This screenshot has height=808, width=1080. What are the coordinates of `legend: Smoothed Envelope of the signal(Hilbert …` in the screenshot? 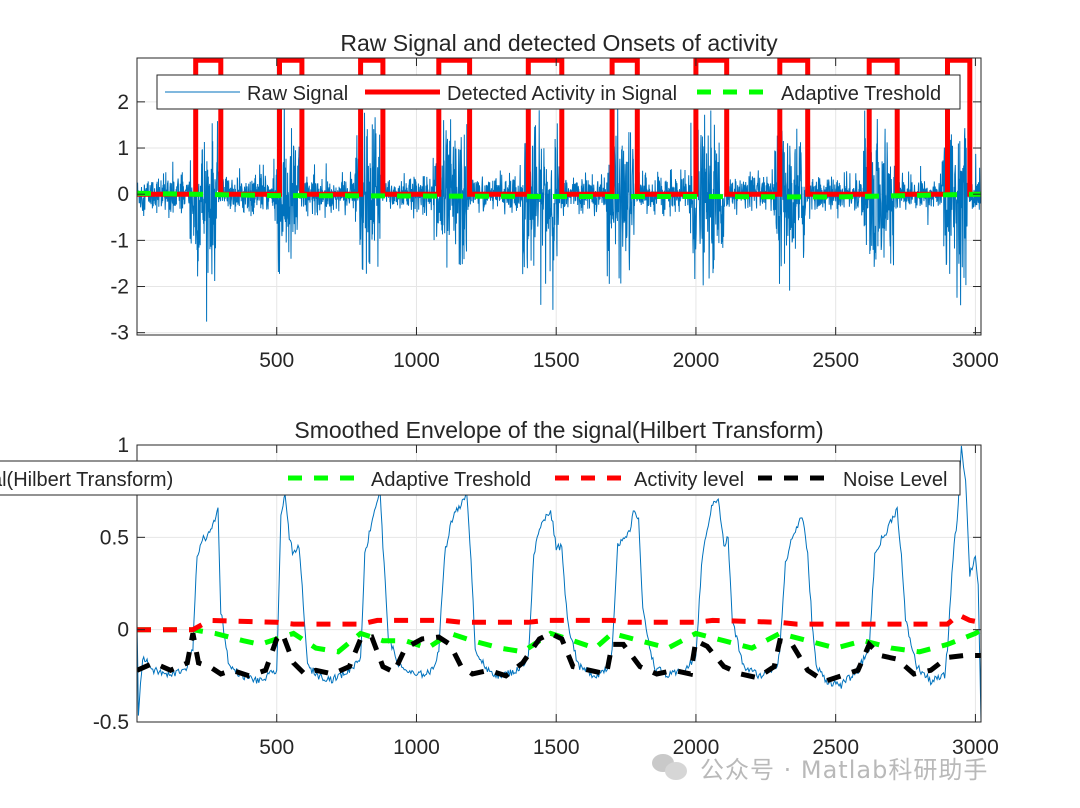 It's located at (480, 478).